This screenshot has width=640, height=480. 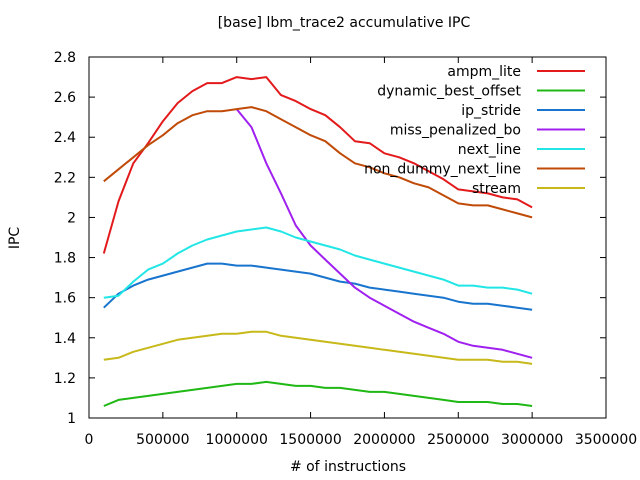 I want to click on y-tick-label: 2.8, so click(x=65, y=58).